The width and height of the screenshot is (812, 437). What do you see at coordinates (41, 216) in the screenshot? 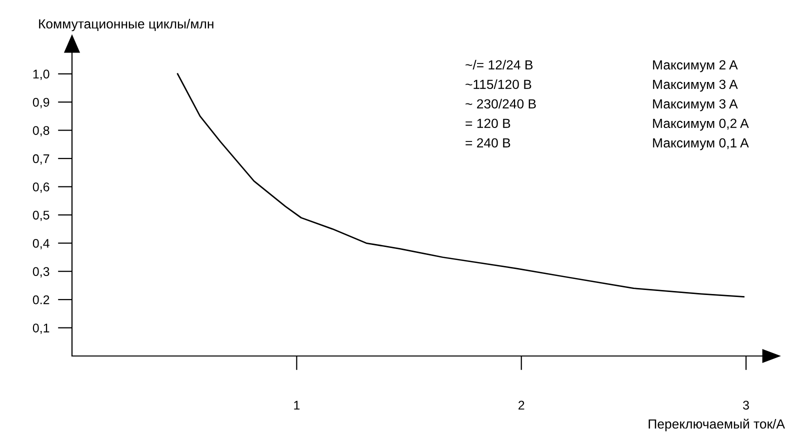
I see `y-tick-label: 0,5` at bounding box center [41, 216].